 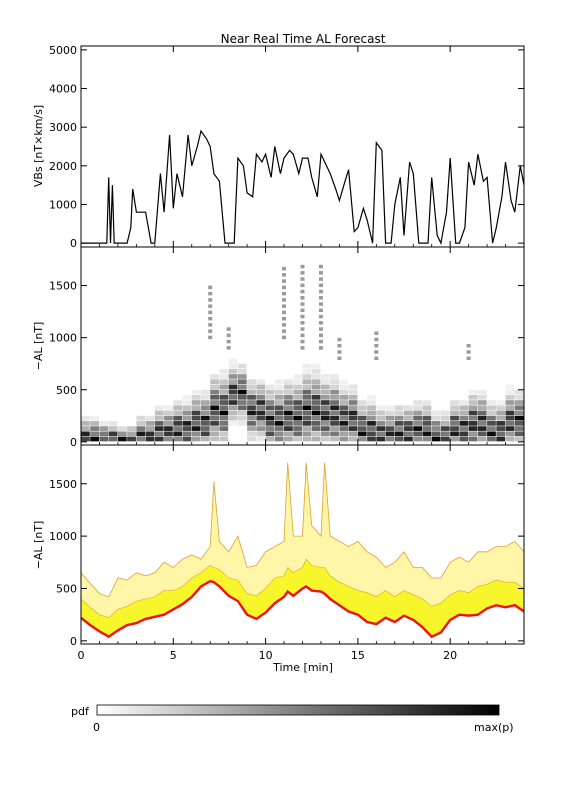 What do you see at coordinates (66, 588) in the screenshot?
I see `bot-ytick-label: 500` at bounding box center [66, 588].